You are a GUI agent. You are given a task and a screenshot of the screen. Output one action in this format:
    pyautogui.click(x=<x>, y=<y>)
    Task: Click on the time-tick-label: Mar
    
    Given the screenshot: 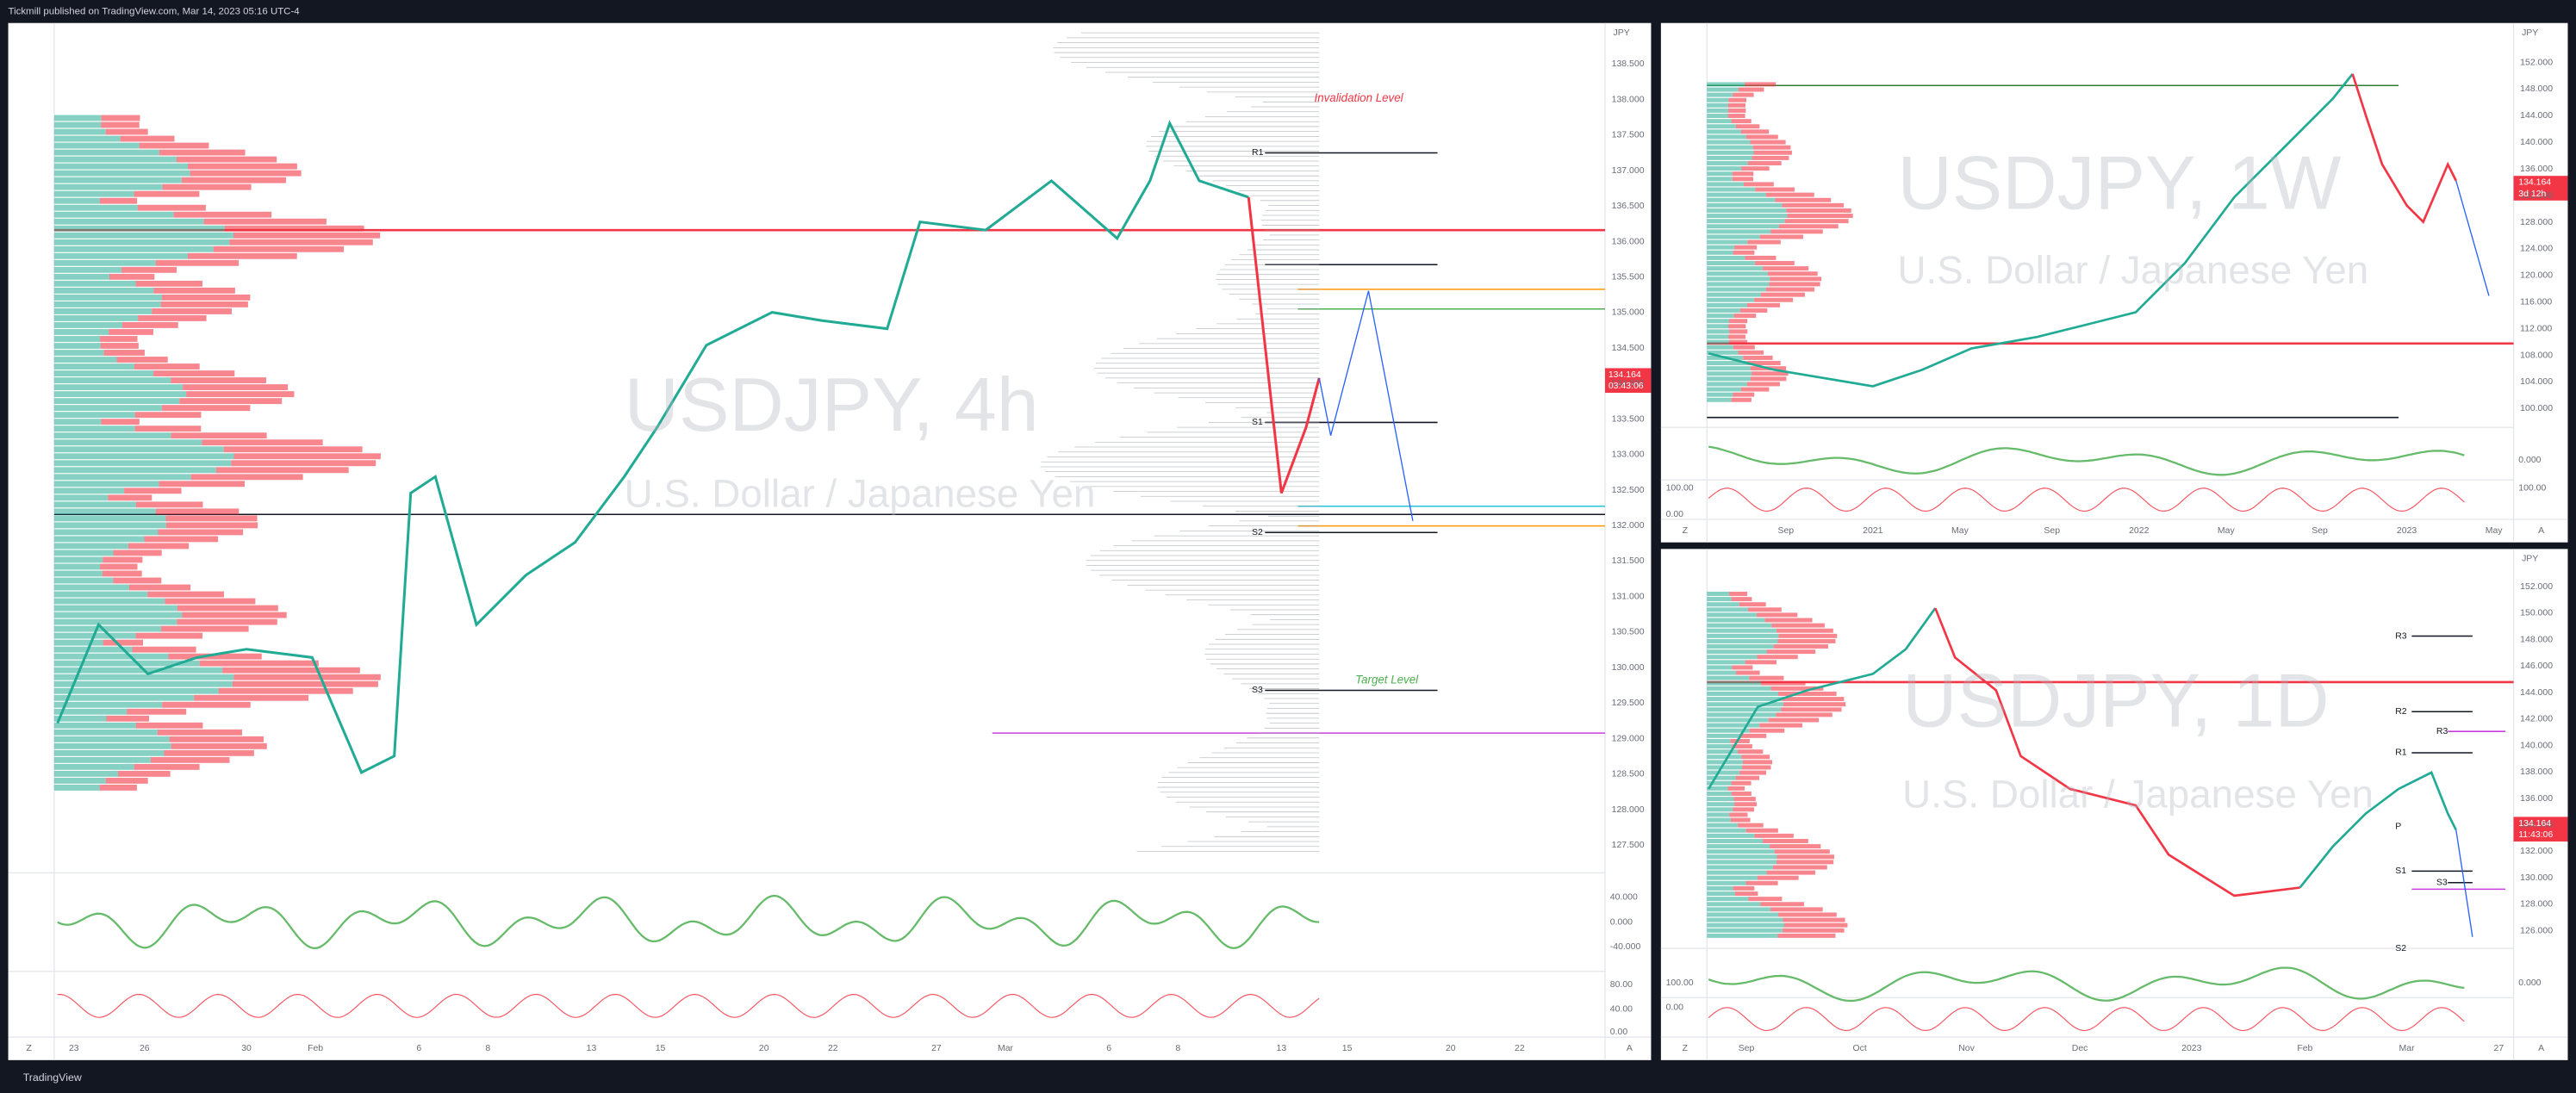 What is the action you would take?
    pyautogui.click(x=2408, y=1048)
    